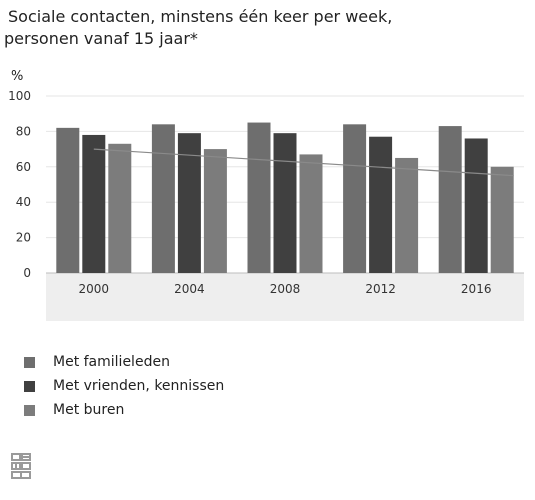 The image size is (535, 500). I want to click on x-tick-label: 2000, so click(94, 289).